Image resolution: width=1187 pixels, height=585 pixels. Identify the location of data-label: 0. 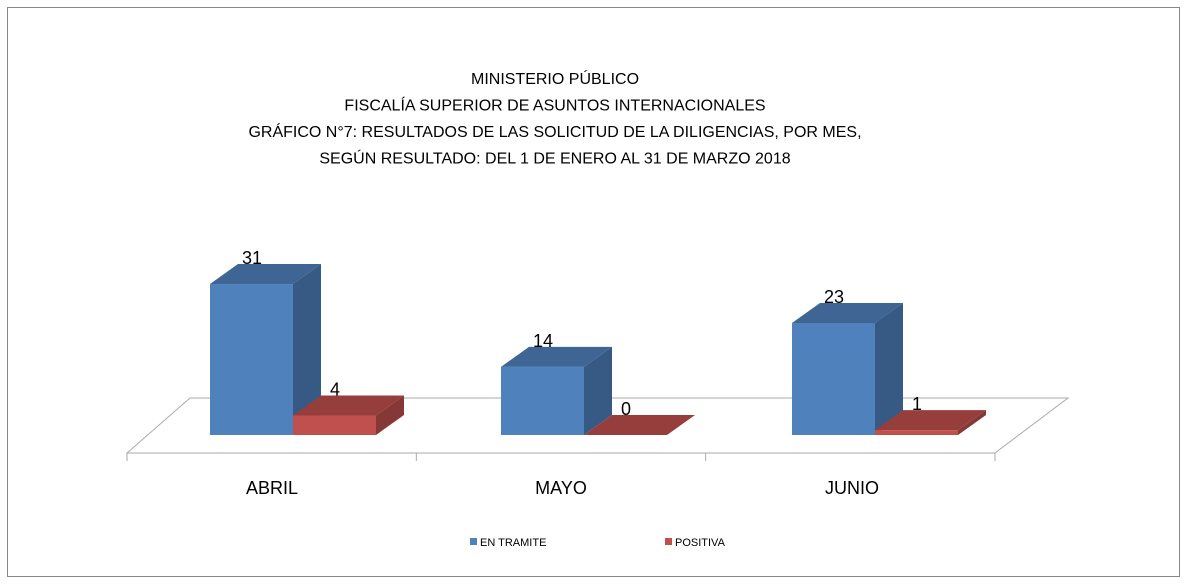
(626, 409).